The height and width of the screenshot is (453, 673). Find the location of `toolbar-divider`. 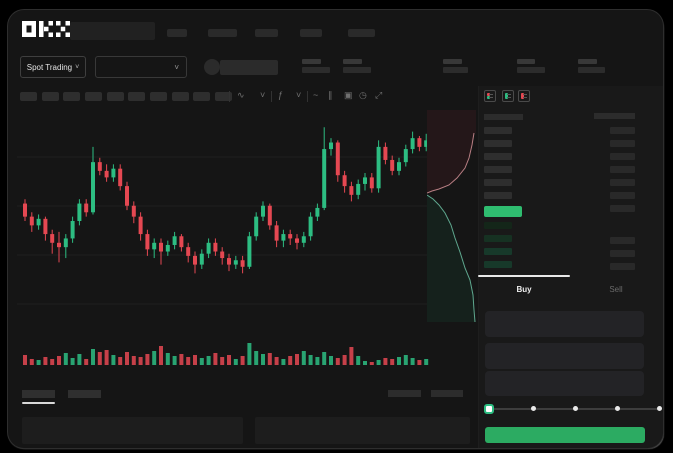

toolbar-divider is located at coordinates (271, 96).